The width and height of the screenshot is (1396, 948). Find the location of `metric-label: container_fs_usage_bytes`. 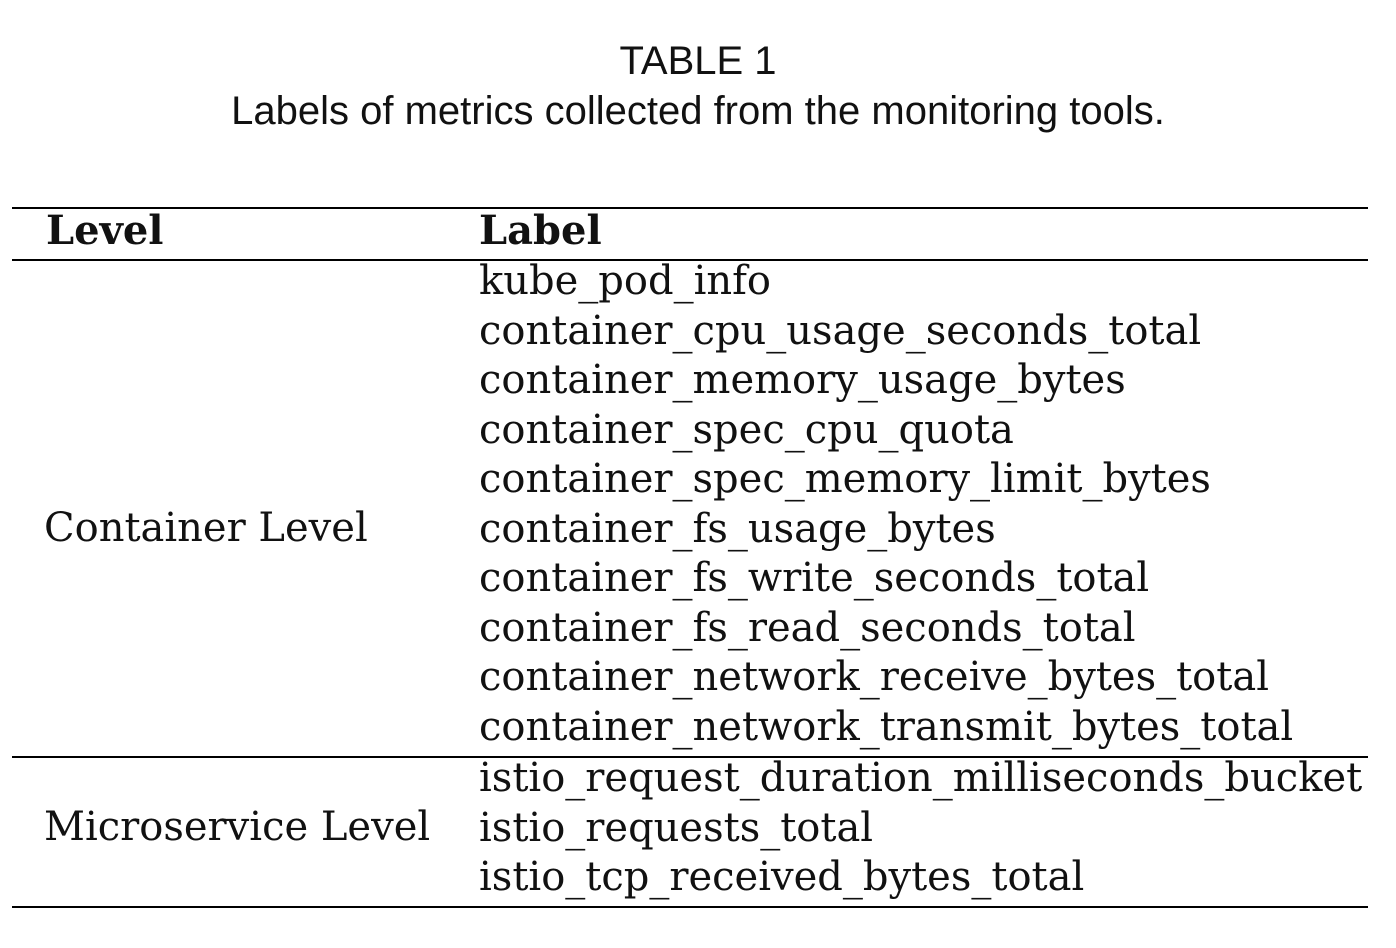

metric-label: container_fs_usage_bytes is located at coordinates (737, 528).